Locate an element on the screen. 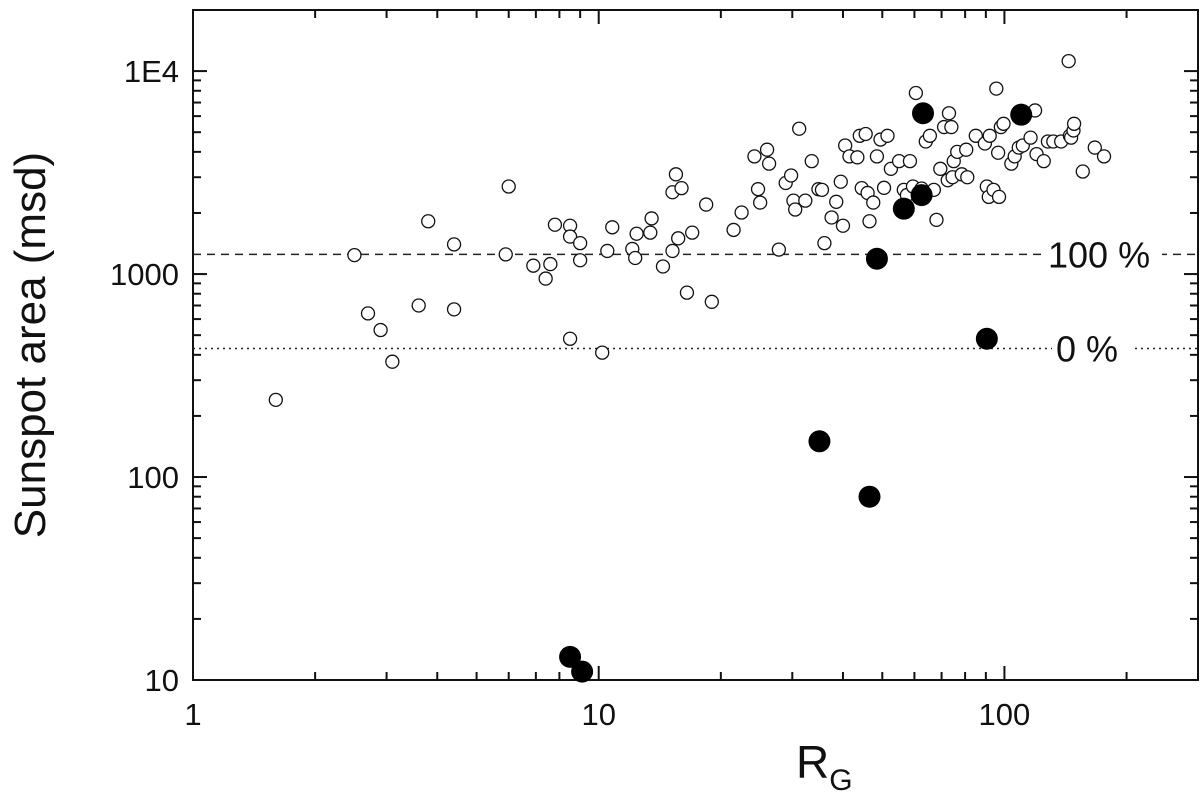 The height and width of the screenshot is (793, 1200). y-tick-label: 10 is located at coordinates (162, 680).